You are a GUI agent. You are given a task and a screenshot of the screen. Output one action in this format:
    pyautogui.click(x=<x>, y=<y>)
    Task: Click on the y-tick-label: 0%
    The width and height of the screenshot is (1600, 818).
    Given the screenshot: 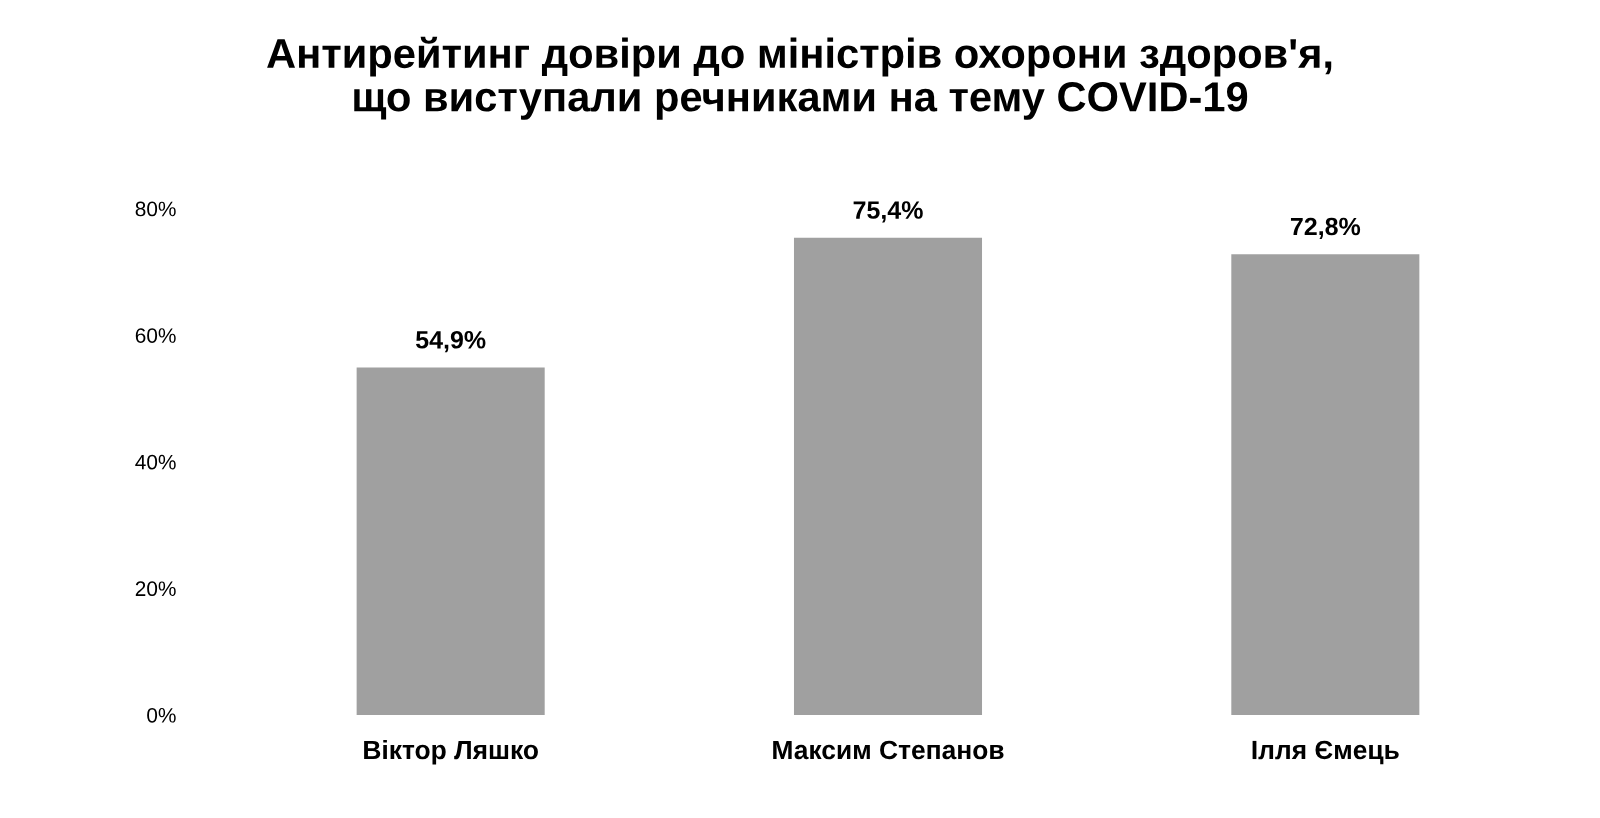 What is the action you would take?
    pyautogui.click(x=161, y=715)
    